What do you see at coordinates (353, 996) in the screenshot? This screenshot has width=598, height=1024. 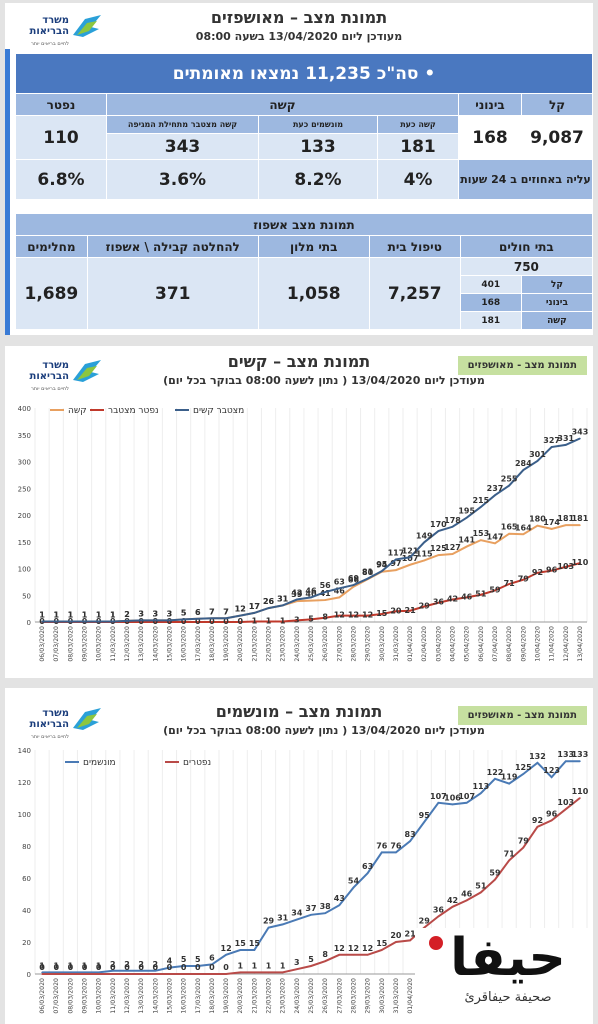 I see `x-tick-label: 28/03/2020` at bounding box center [353, 996].